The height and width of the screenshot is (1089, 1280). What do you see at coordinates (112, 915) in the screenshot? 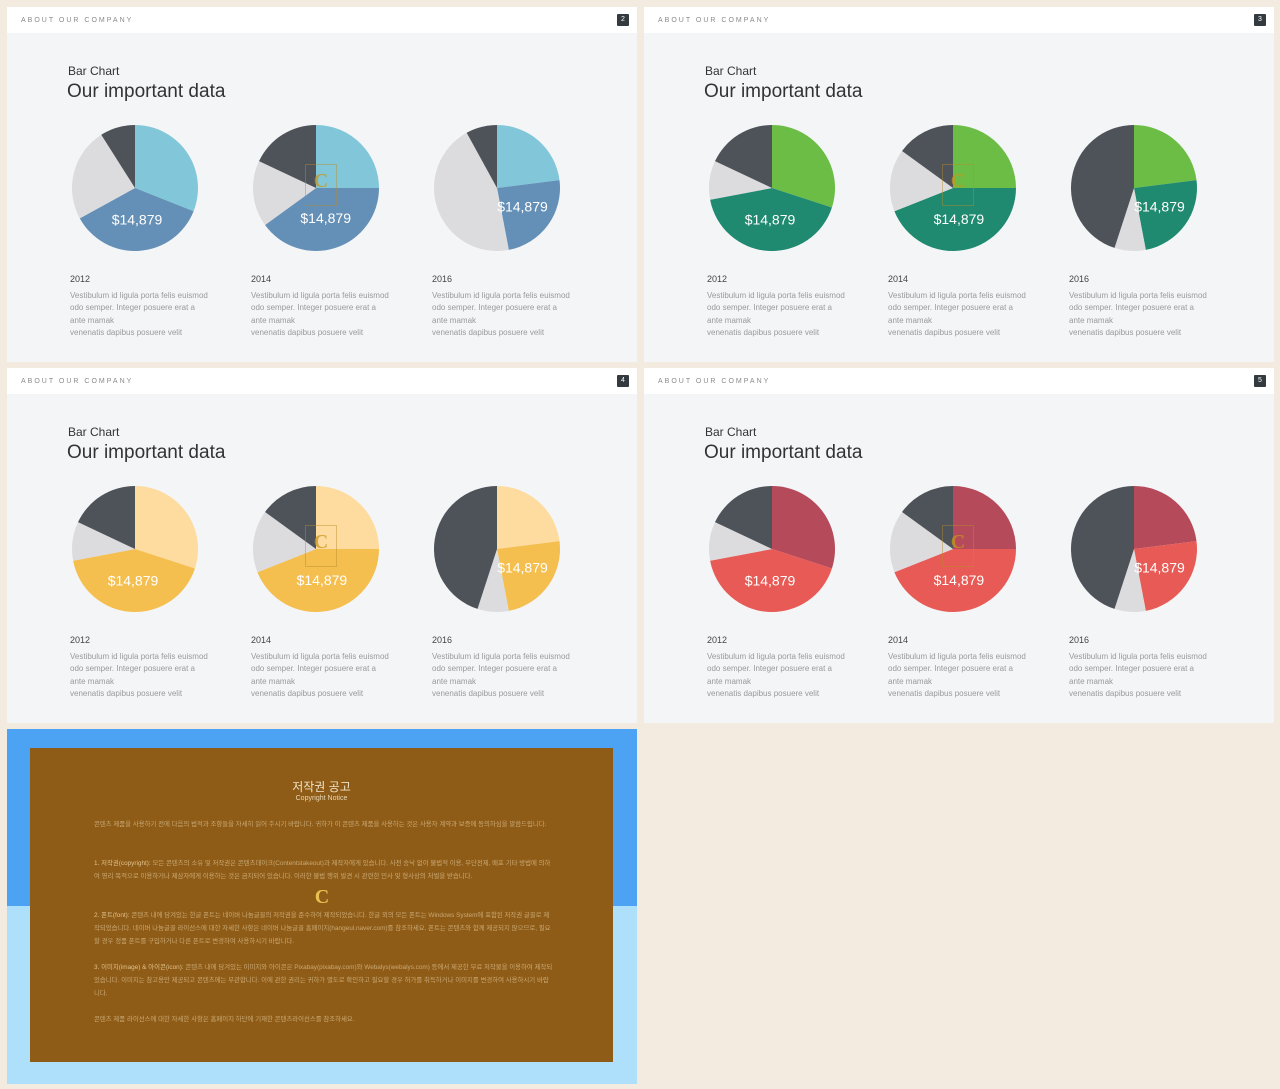
I see `section-heading: 2. 폰트(font):` at bounding box center [112, 915].